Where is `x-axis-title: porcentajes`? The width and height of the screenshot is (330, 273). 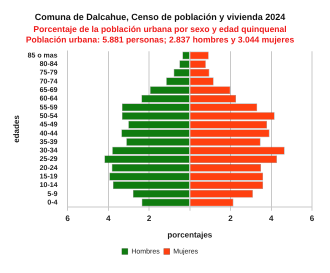 x-axis-title: porcentajes is located at coordinates (190, 235).